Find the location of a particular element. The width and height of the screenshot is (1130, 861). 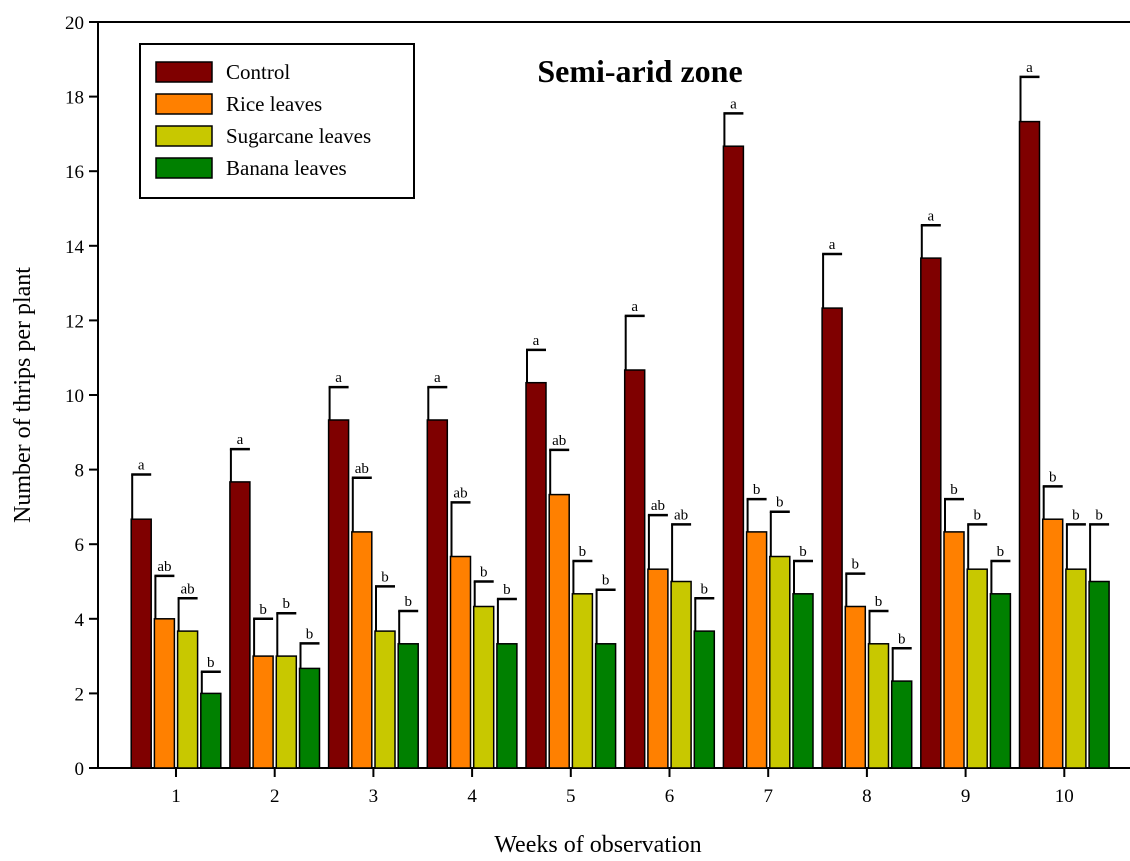

x-axis-title: Weeks of observation is located at coordinates (597, 845).